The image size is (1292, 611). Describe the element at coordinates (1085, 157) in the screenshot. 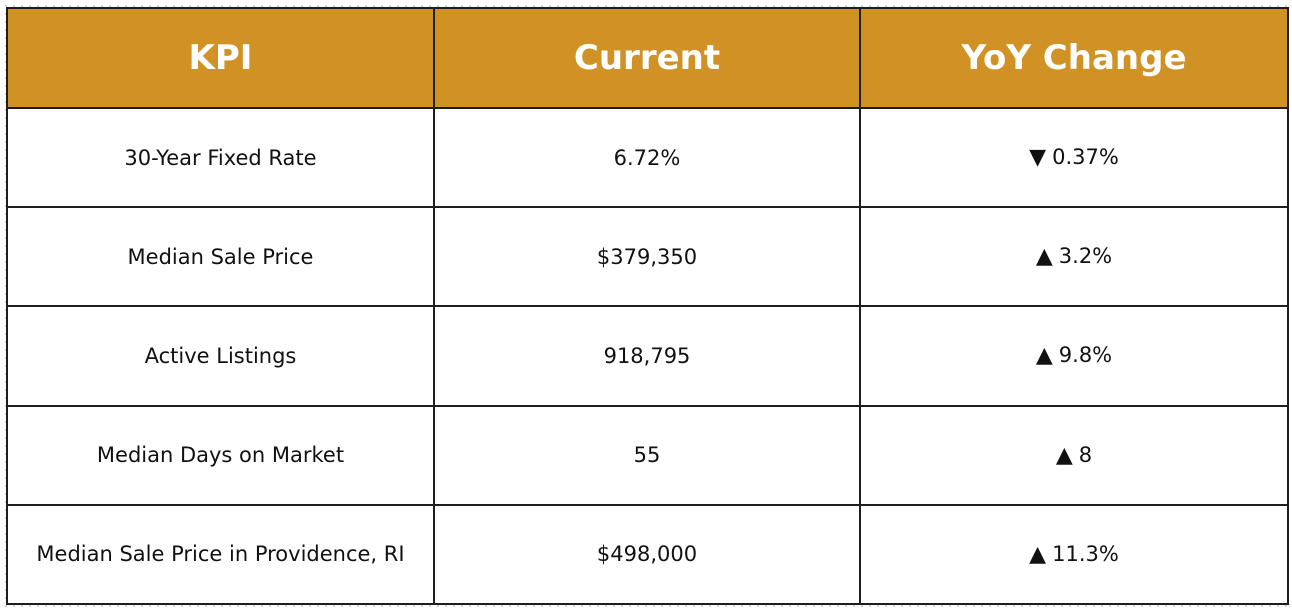

I see `yoy-change-value: 0.37%` at that location.